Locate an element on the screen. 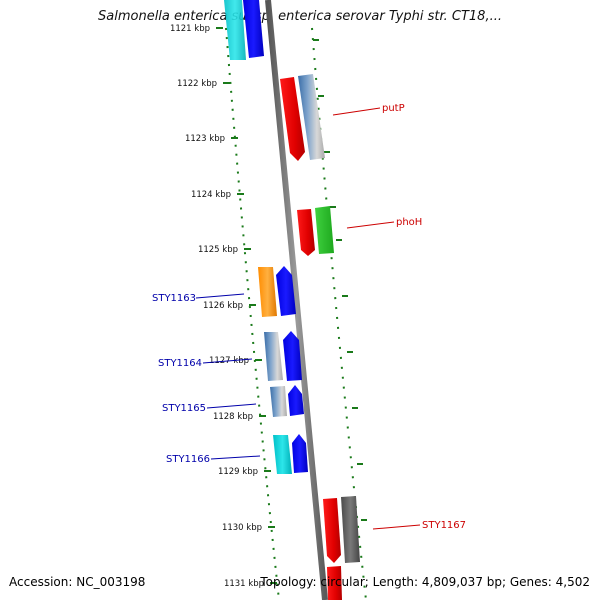  gene-phoH is located at coordinates (306, 232).